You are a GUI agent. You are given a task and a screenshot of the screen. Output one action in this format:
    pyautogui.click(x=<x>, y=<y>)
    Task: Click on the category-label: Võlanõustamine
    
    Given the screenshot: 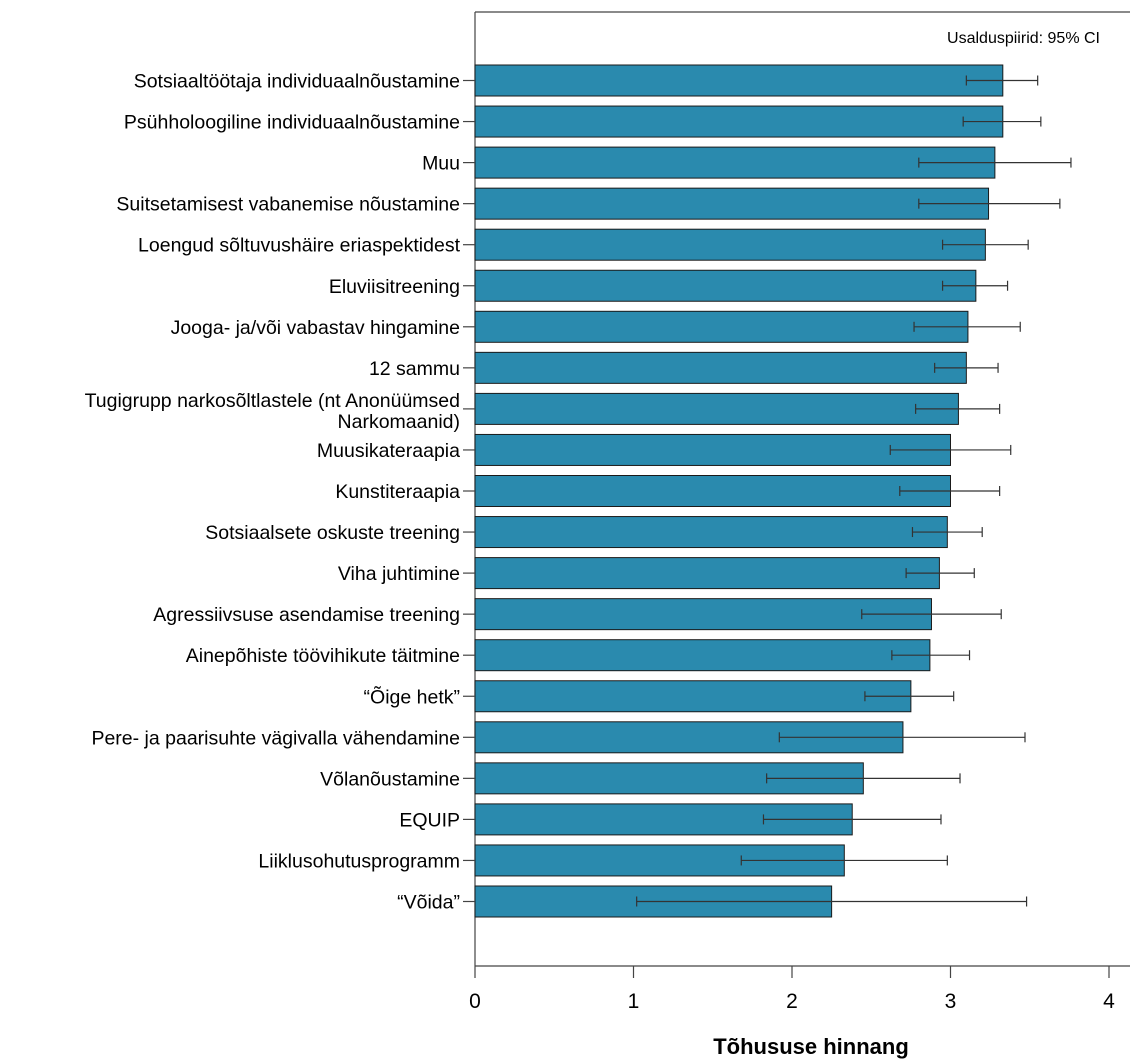 What is the action you would take?
    pyautogui.click(x=390, y=779)
    